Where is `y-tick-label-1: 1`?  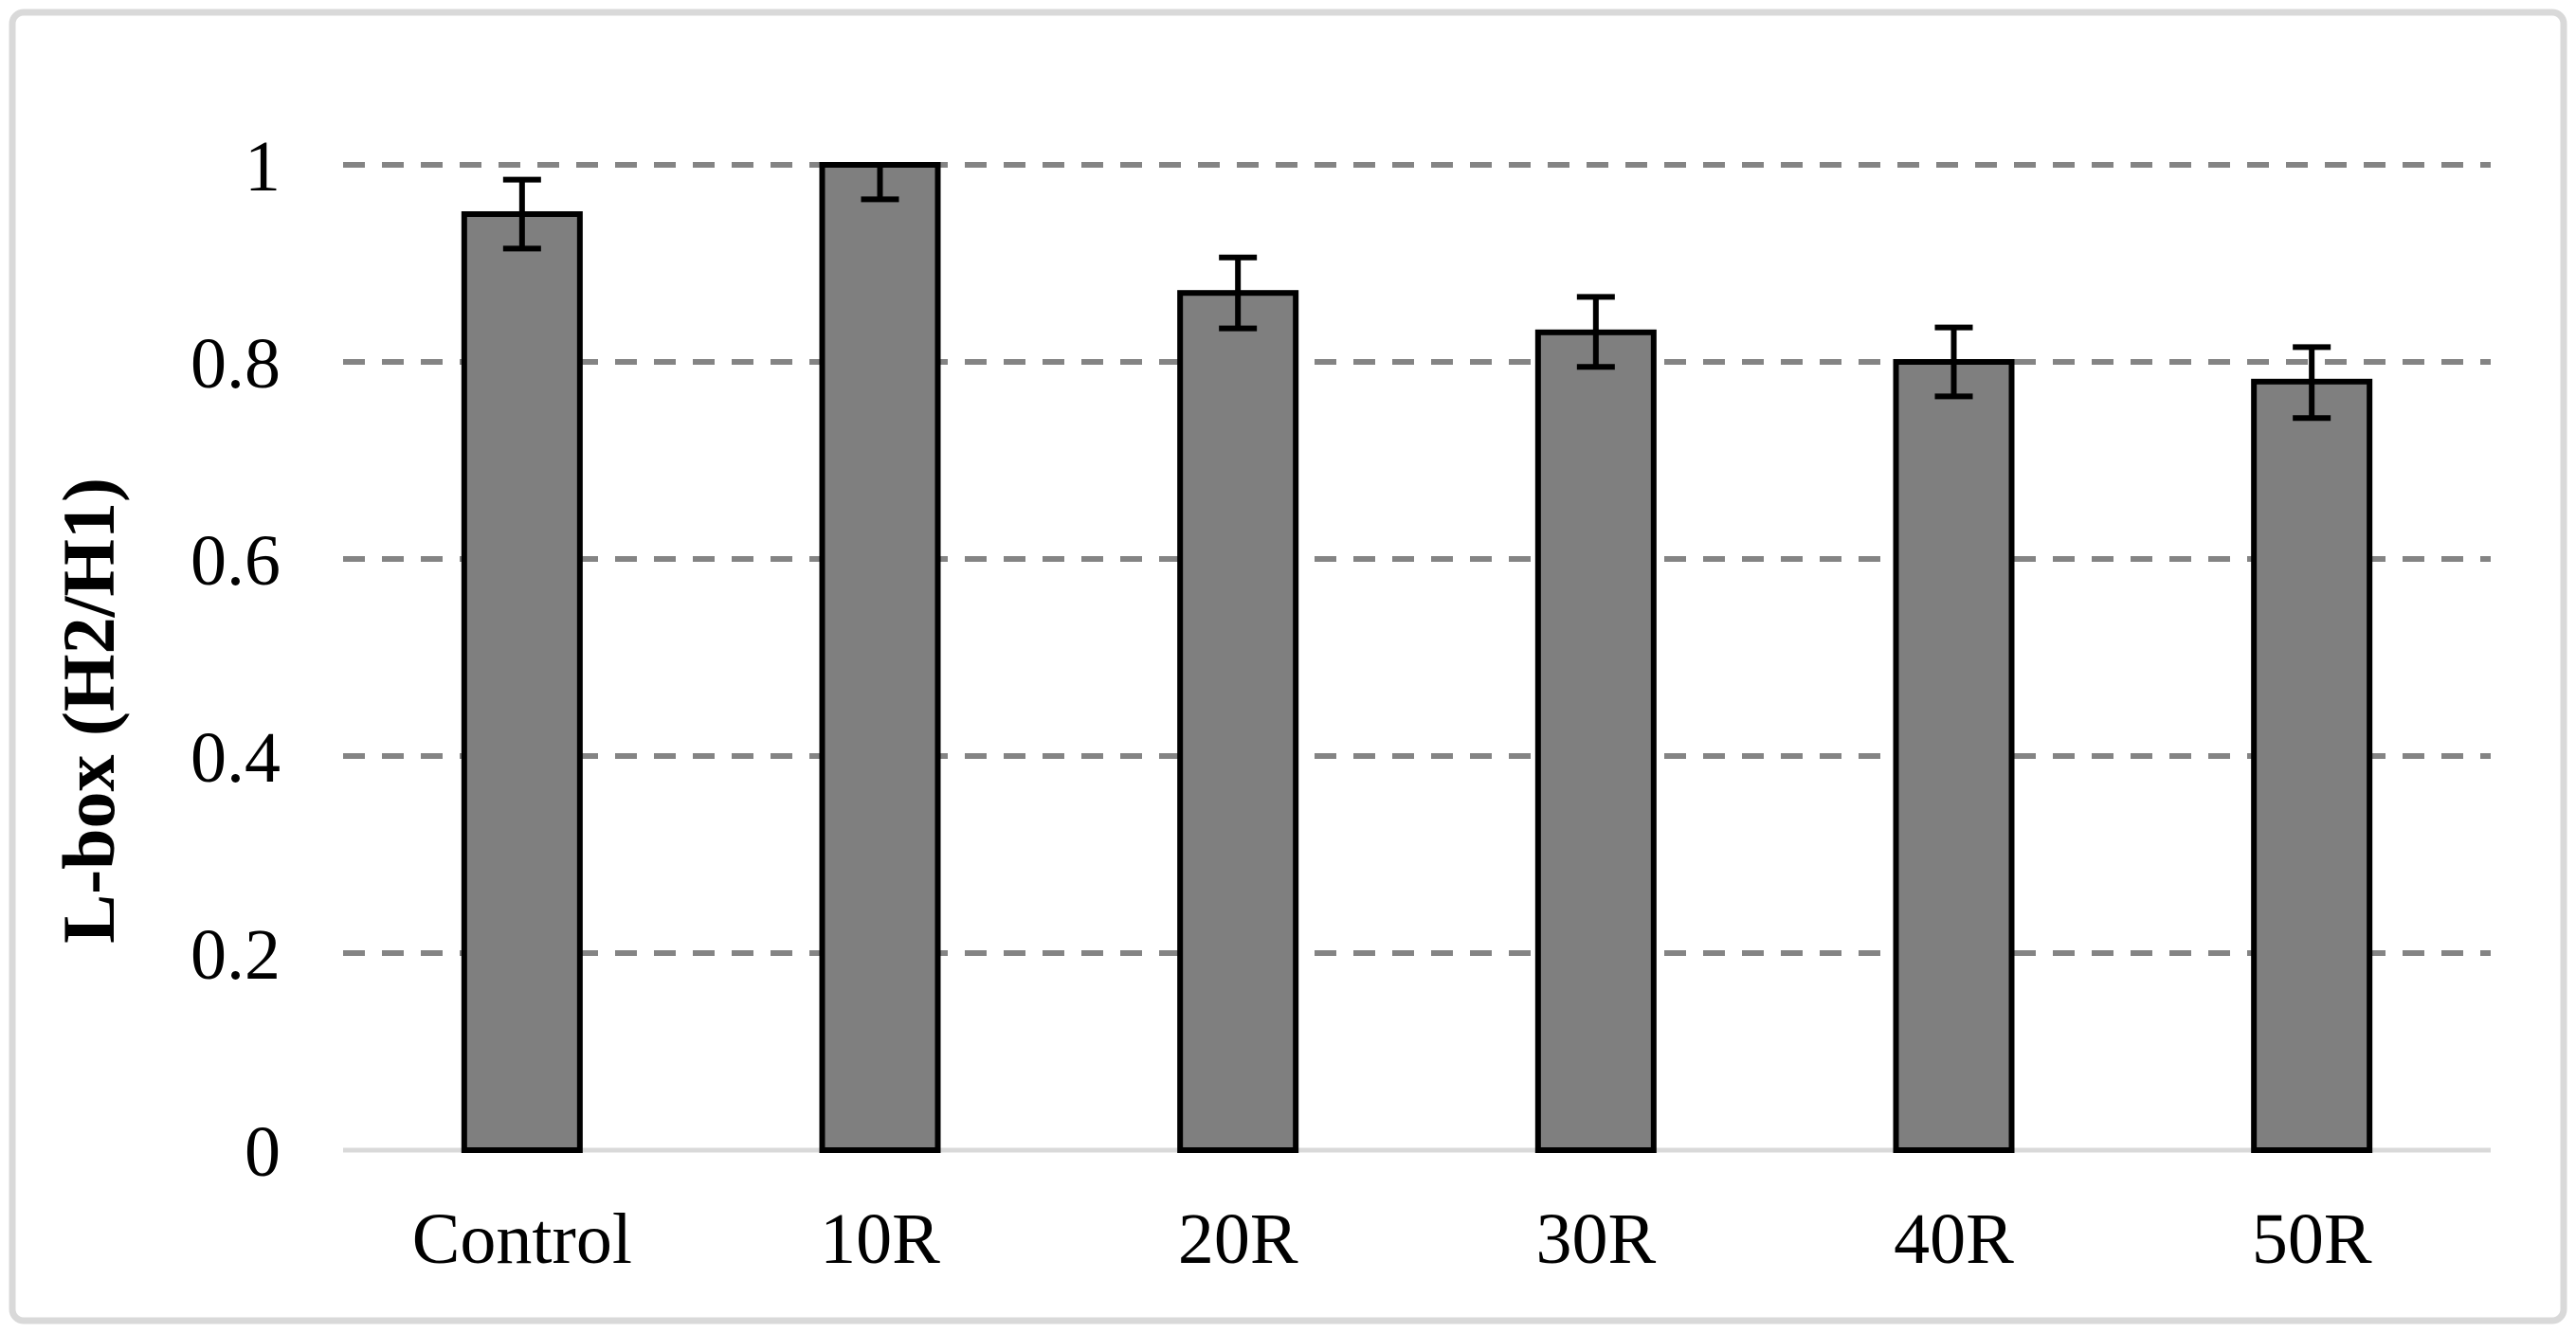
y-tick-label-1: 1 is located at coordinates (263, 167).